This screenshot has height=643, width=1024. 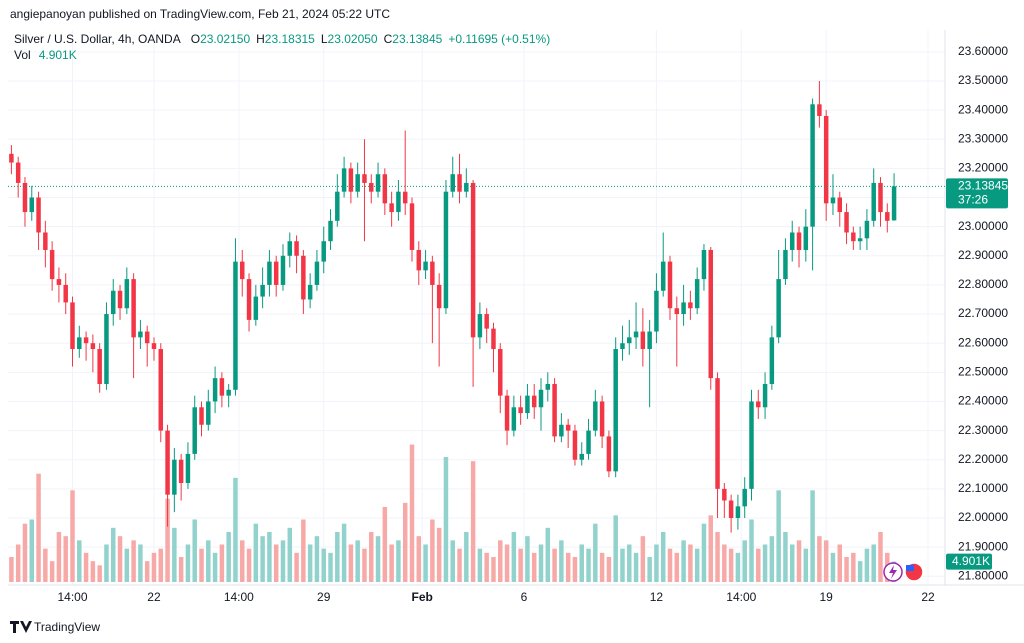 I want to click on y-tick-label: 22.30000, so click(x=983, y=430).